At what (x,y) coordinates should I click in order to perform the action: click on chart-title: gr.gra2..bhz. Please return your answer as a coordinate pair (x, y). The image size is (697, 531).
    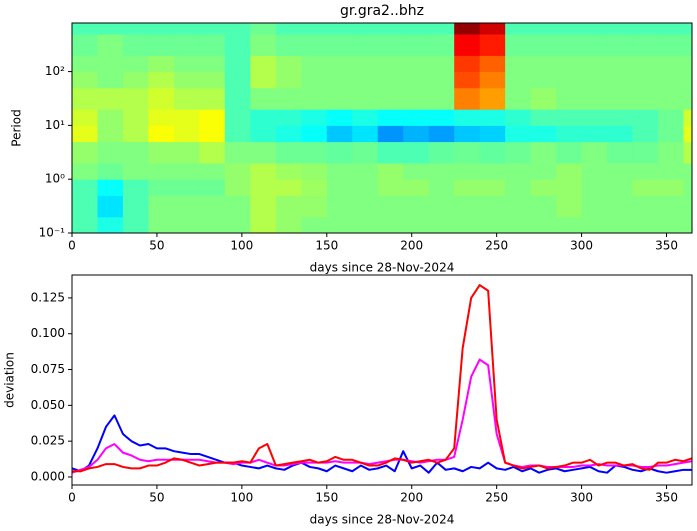
    Looking at the image, I should click on (382, 11).